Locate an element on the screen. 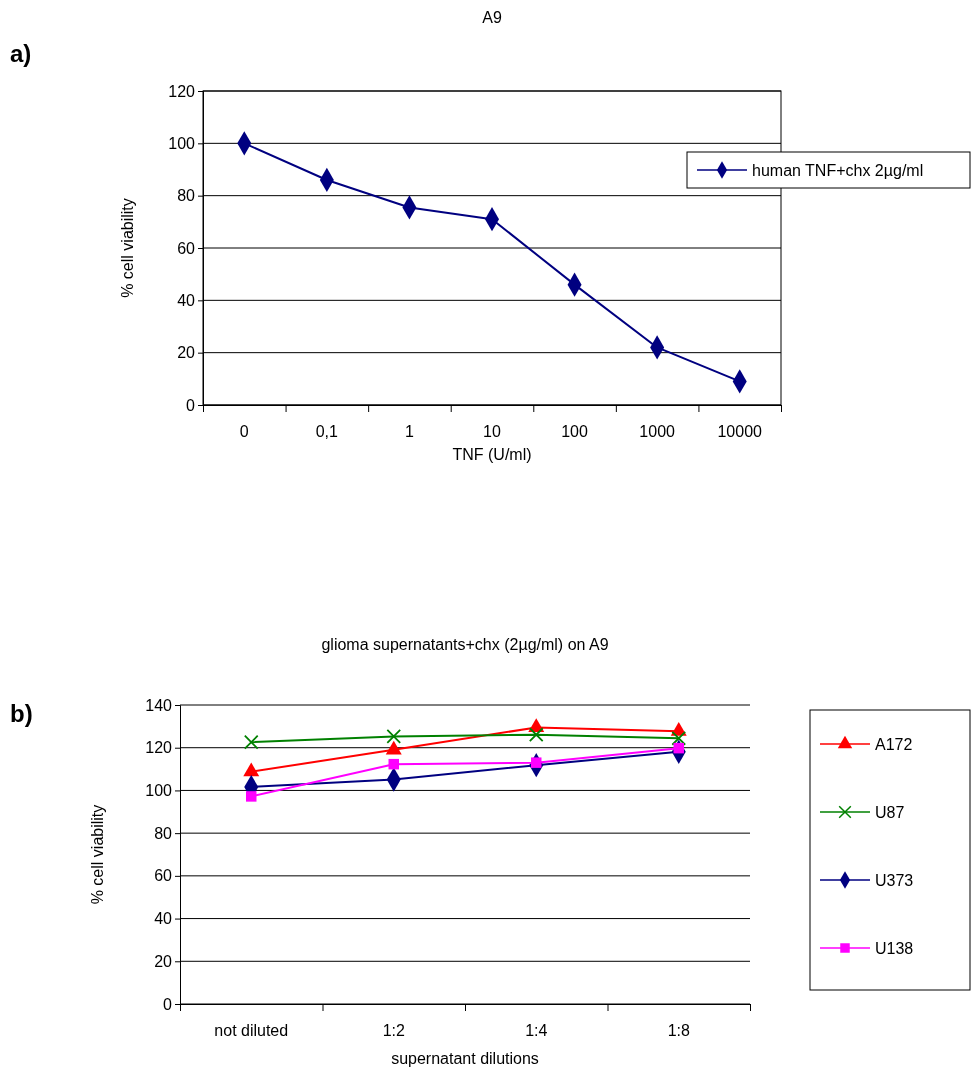  y-tick-label: 140 is located at coordinates (159, 705).